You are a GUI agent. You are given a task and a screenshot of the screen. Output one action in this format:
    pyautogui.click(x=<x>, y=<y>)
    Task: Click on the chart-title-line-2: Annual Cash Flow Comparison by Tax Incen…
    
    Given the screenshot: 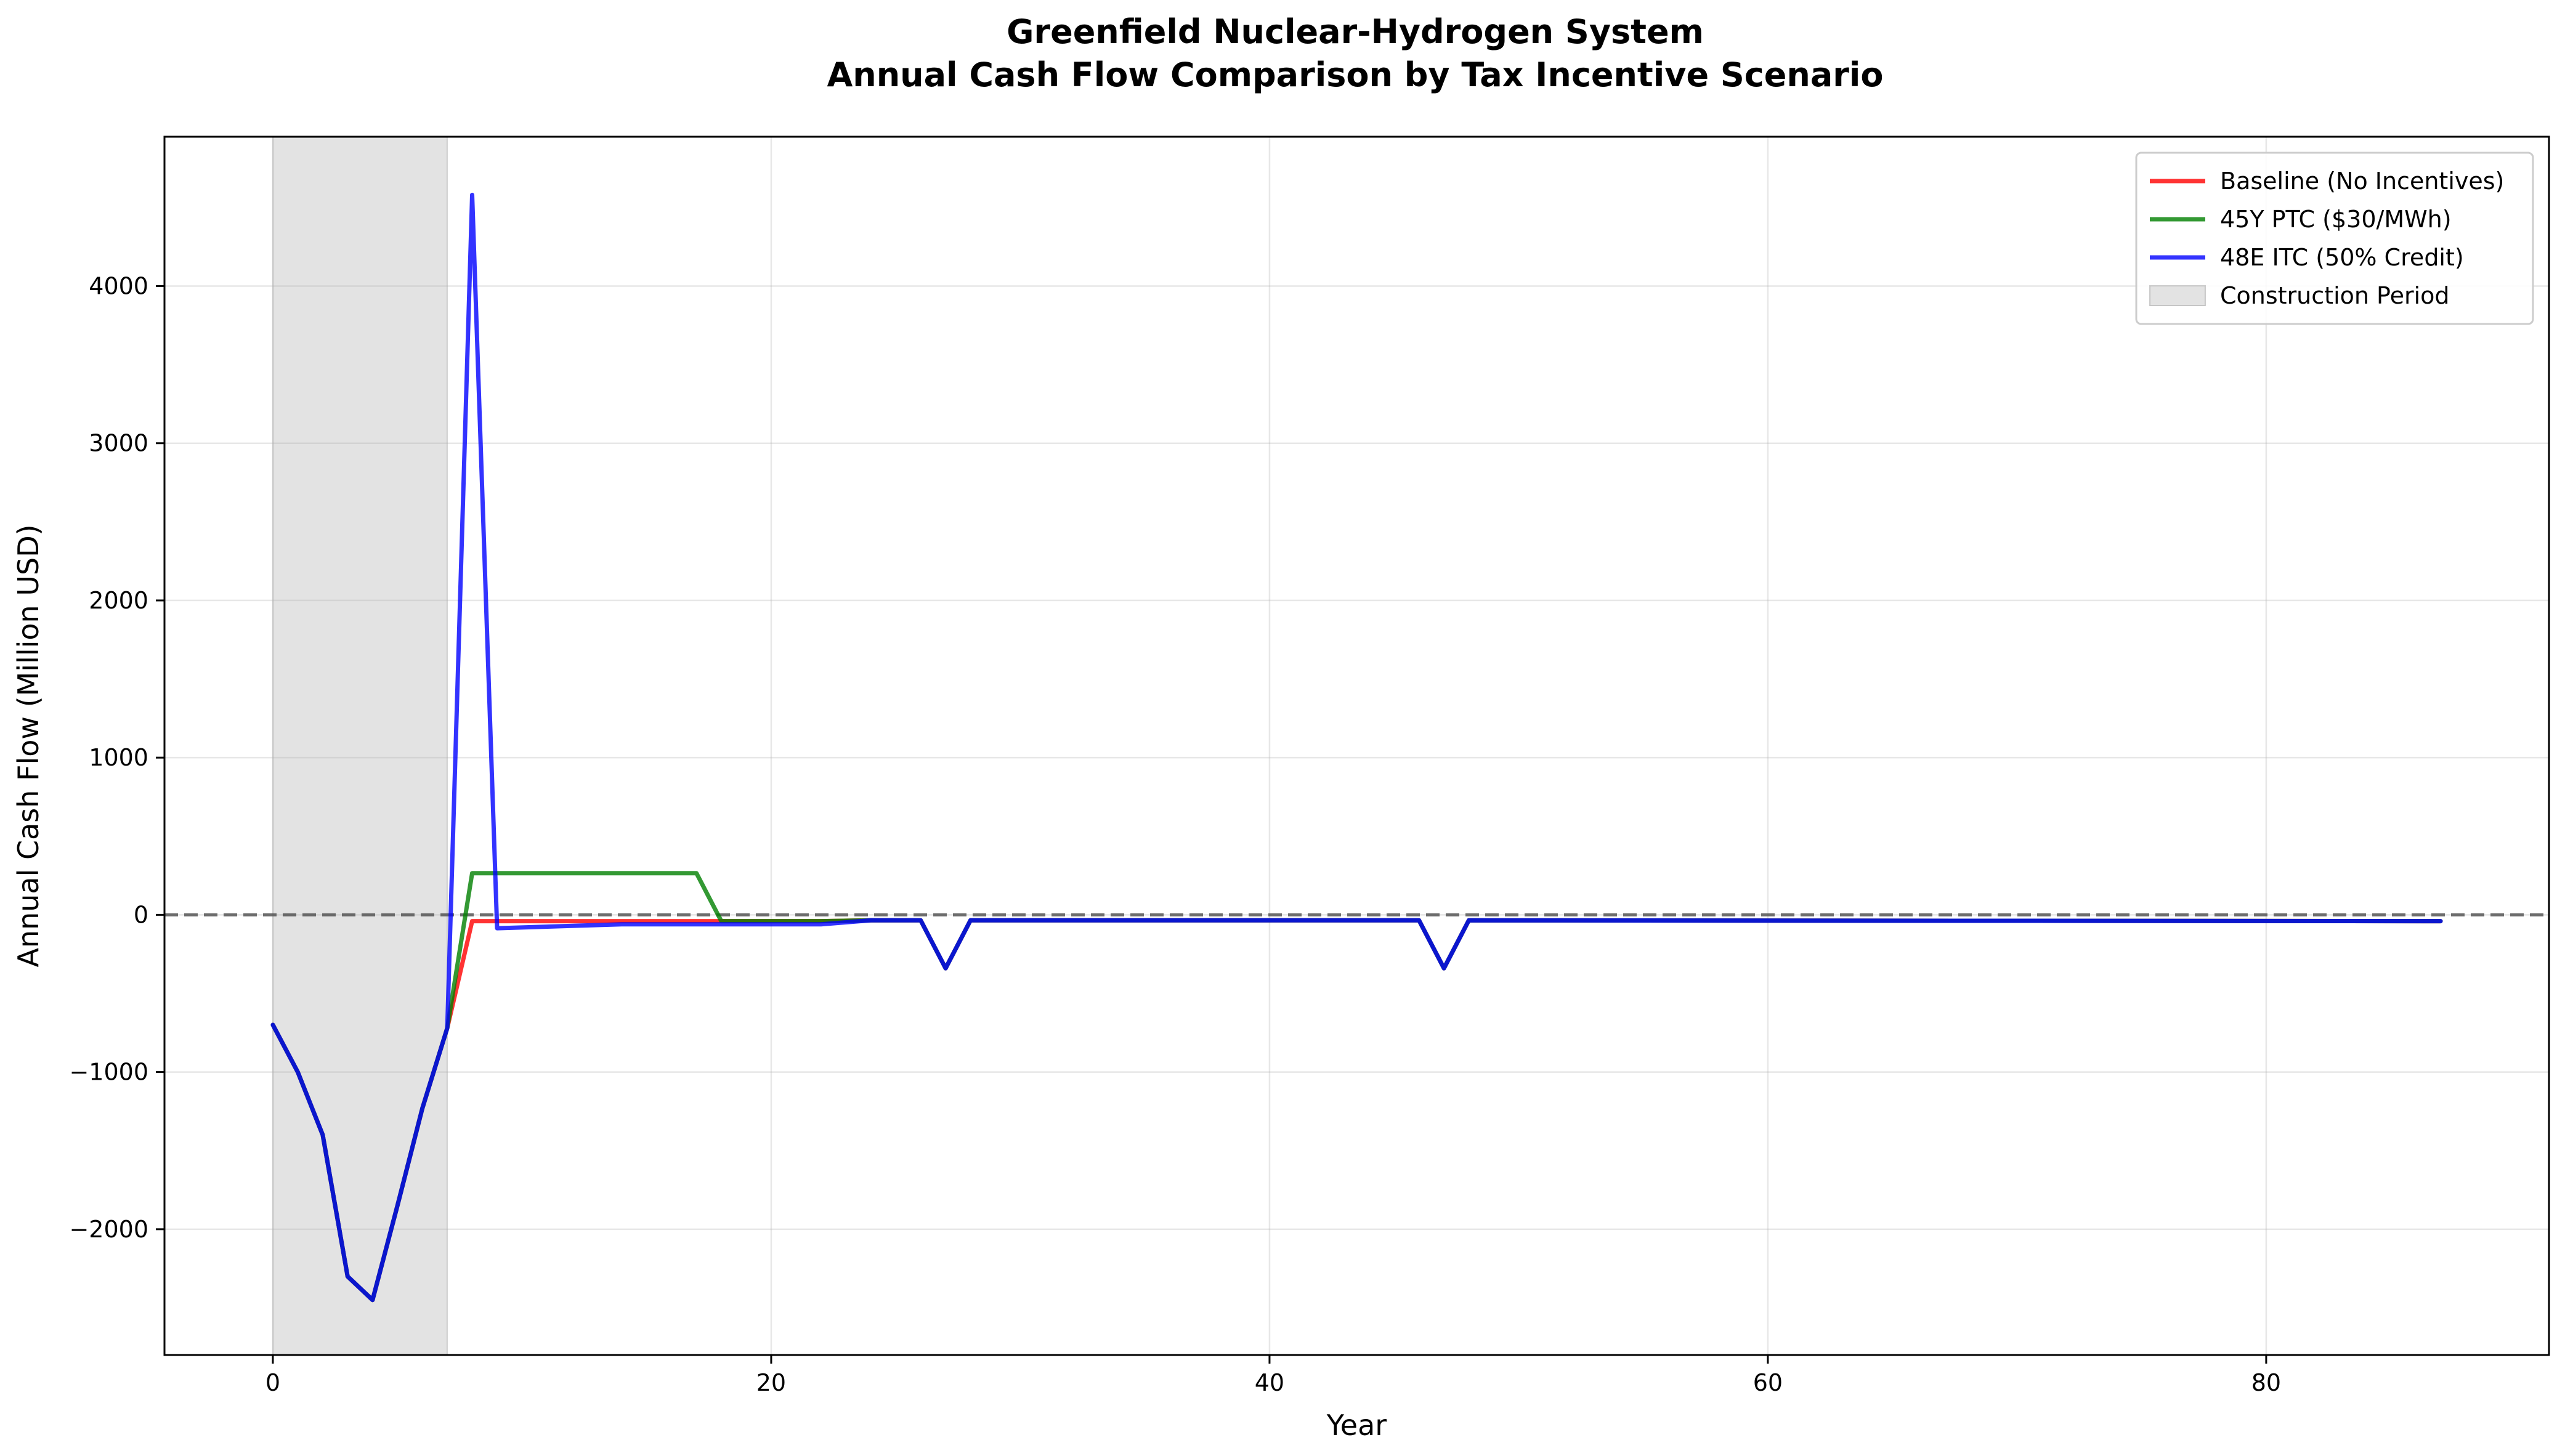 What is the action you would take?
    pyautogui.click(x=1355, y=74)
    